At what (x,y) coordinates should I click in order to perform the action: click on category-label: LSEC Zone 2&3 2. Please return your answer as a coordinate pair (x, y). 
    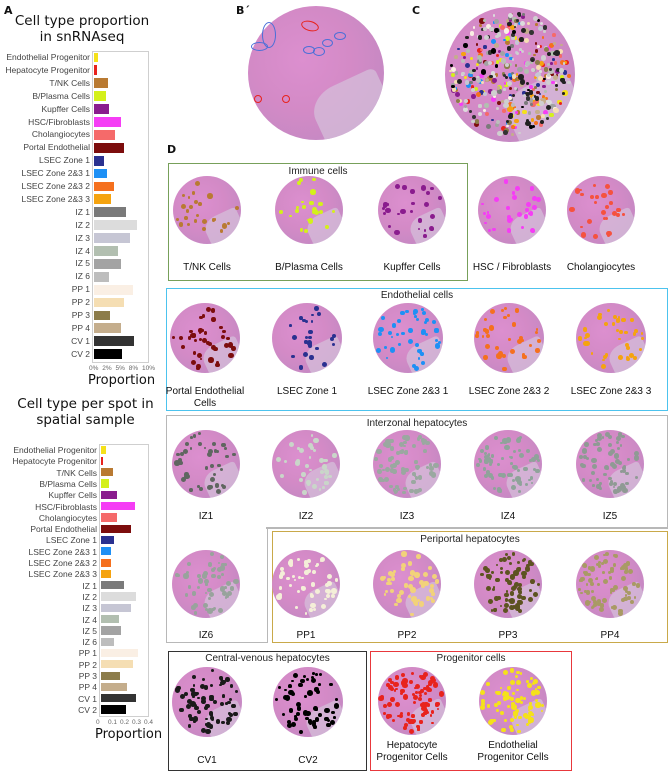
    Looking at the image, I should click on (55, 186).